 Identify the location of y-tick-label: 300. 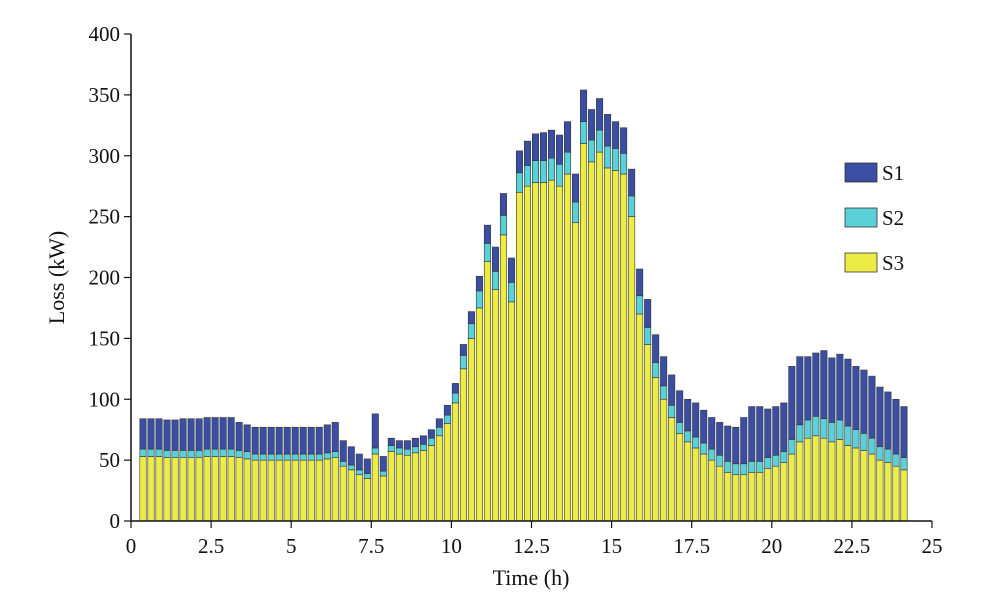
(105, 156).